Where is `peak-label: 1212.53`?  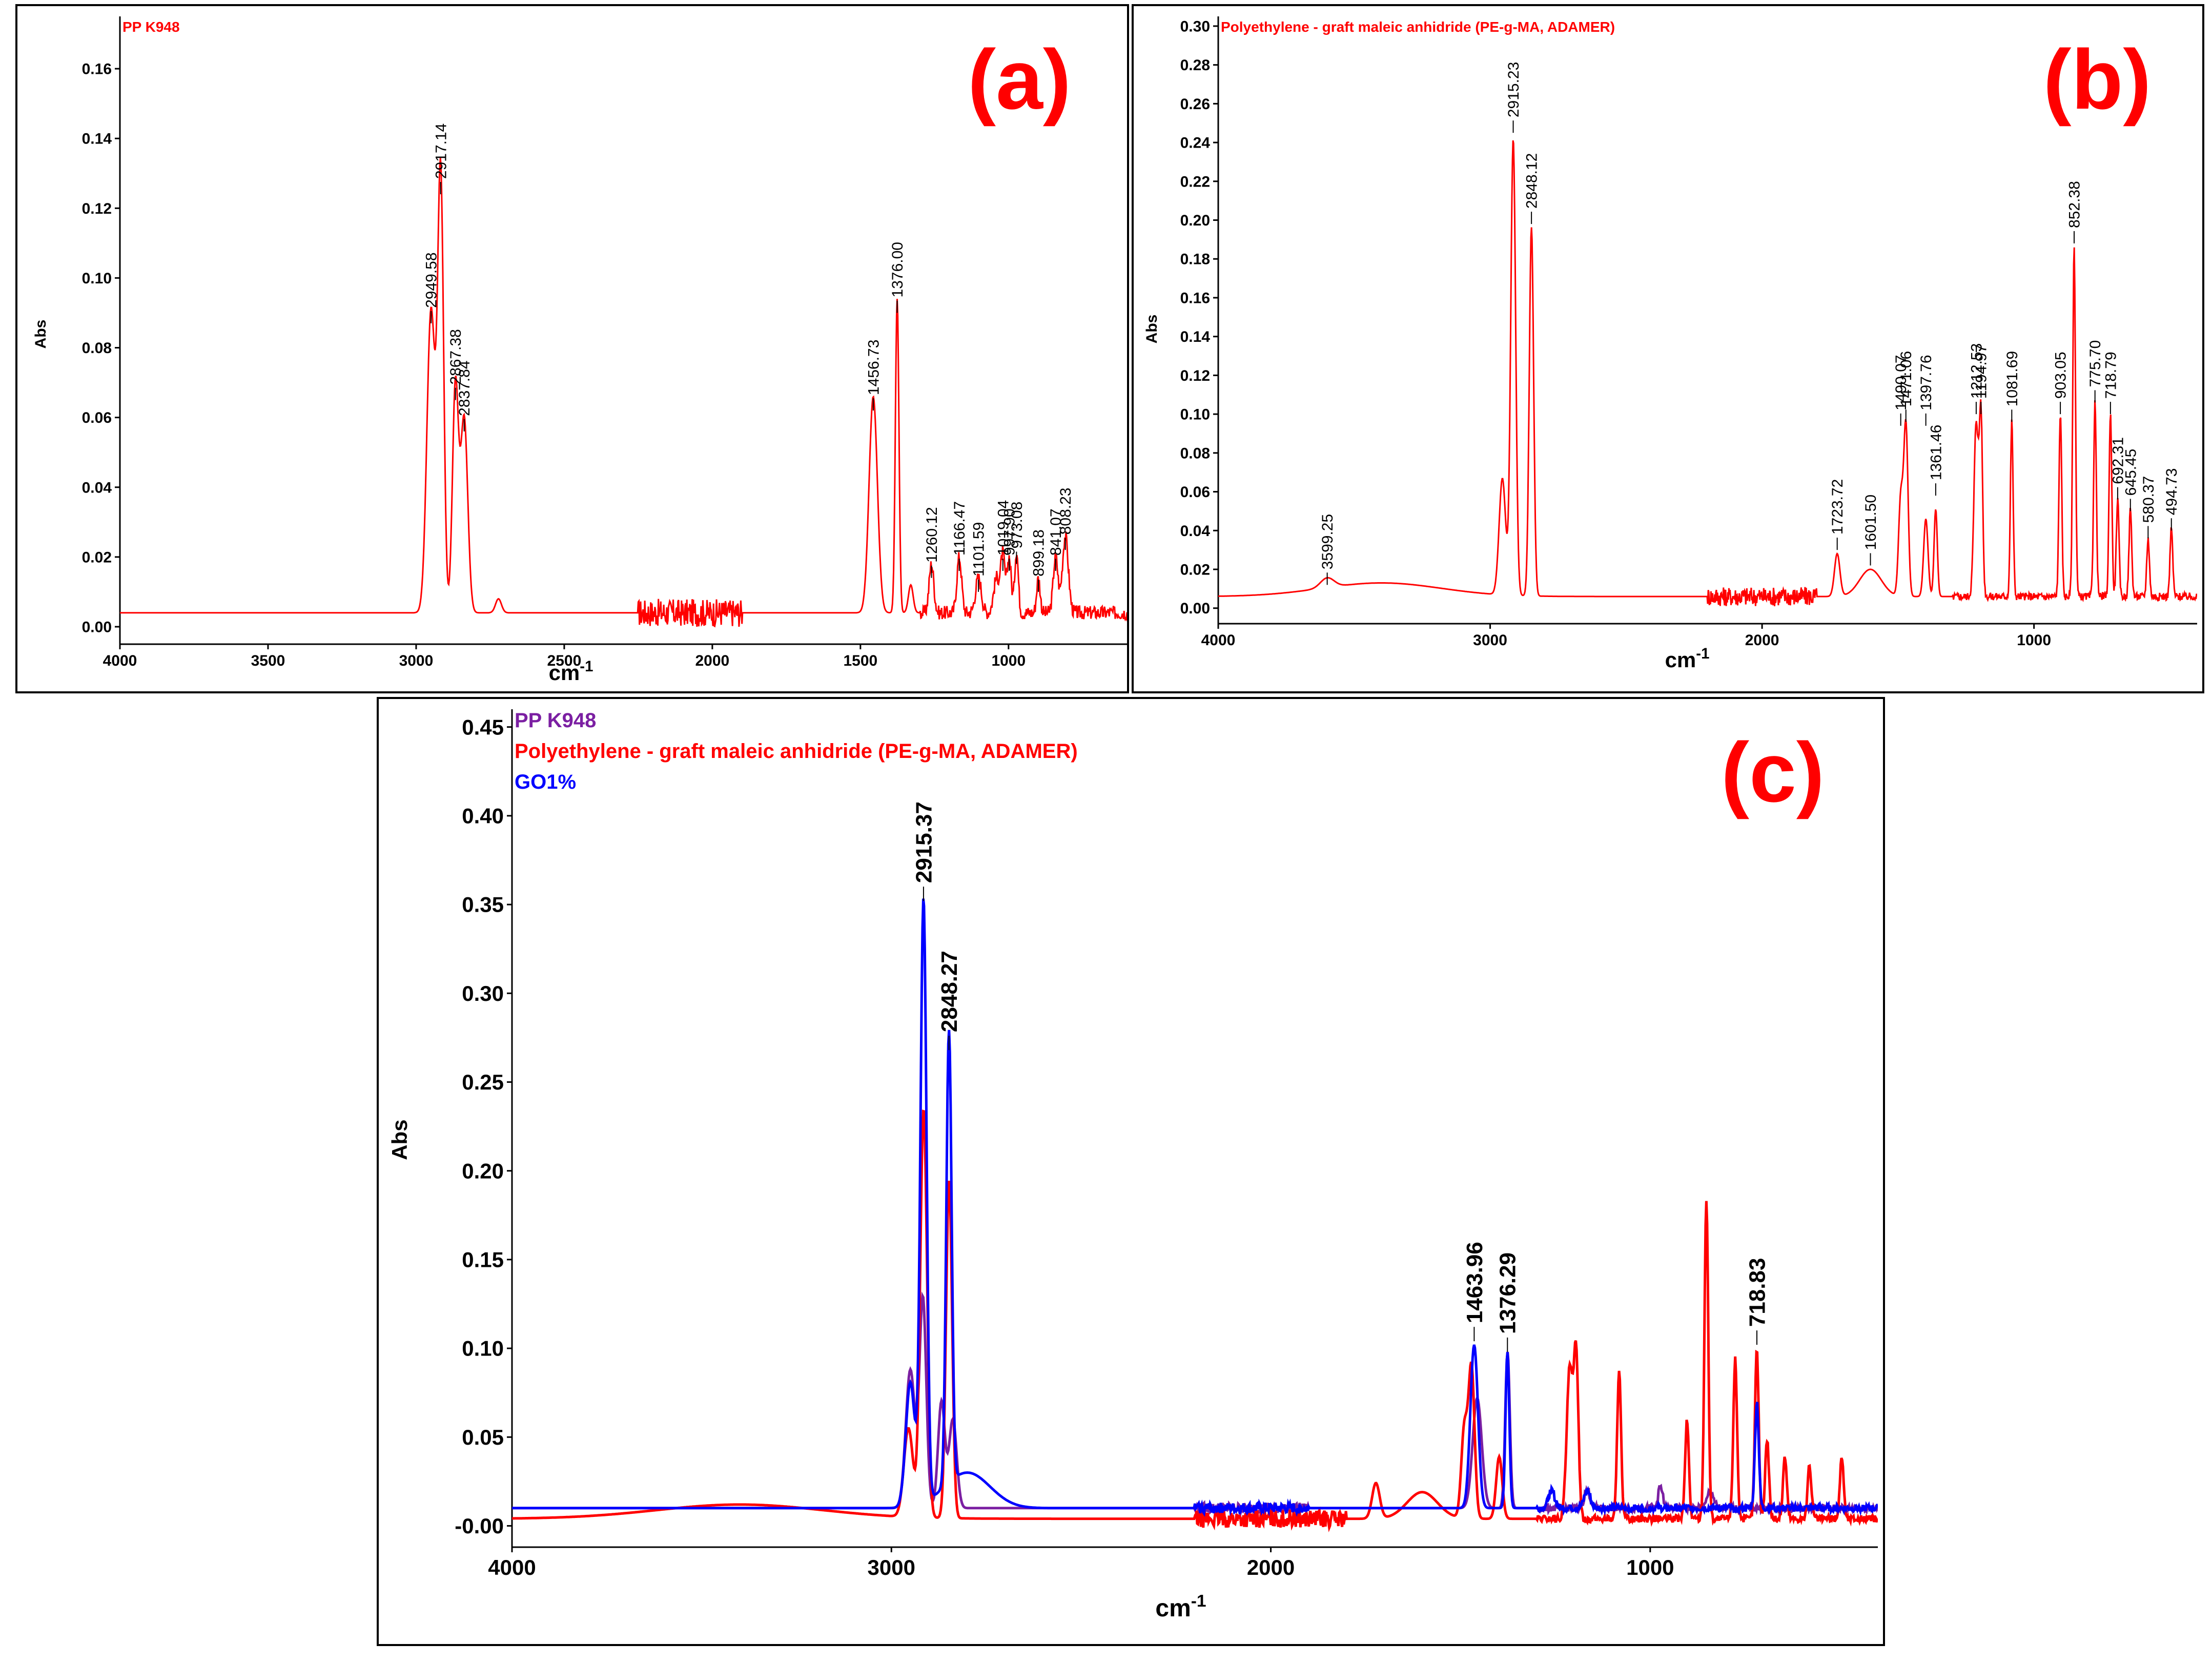 peak-label: 1212.53 is located at coordinates (1976, 371).